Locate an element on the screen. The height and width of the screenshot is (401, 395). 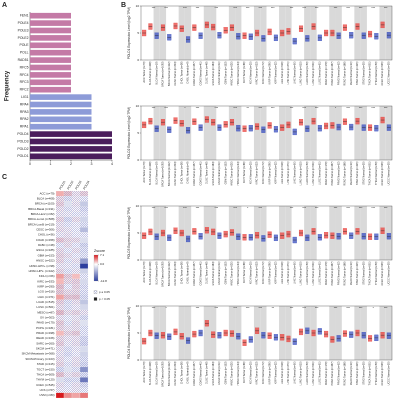
x-tick-label: UCEC Tumor (n=545) is located at coordinates (382, 273).